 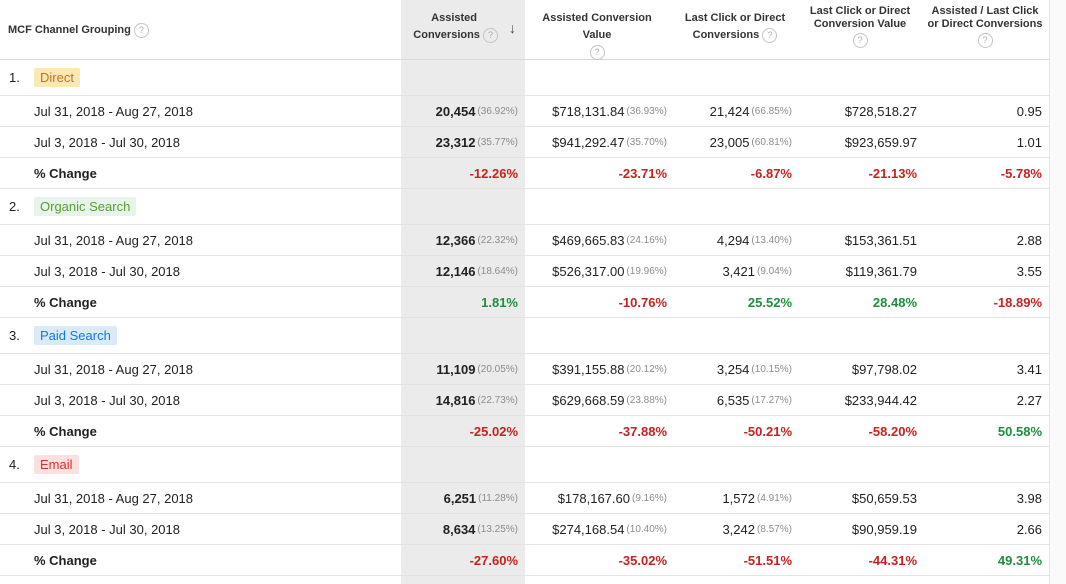 I want to click on value: 2.27, so click(x=1029, y=400).